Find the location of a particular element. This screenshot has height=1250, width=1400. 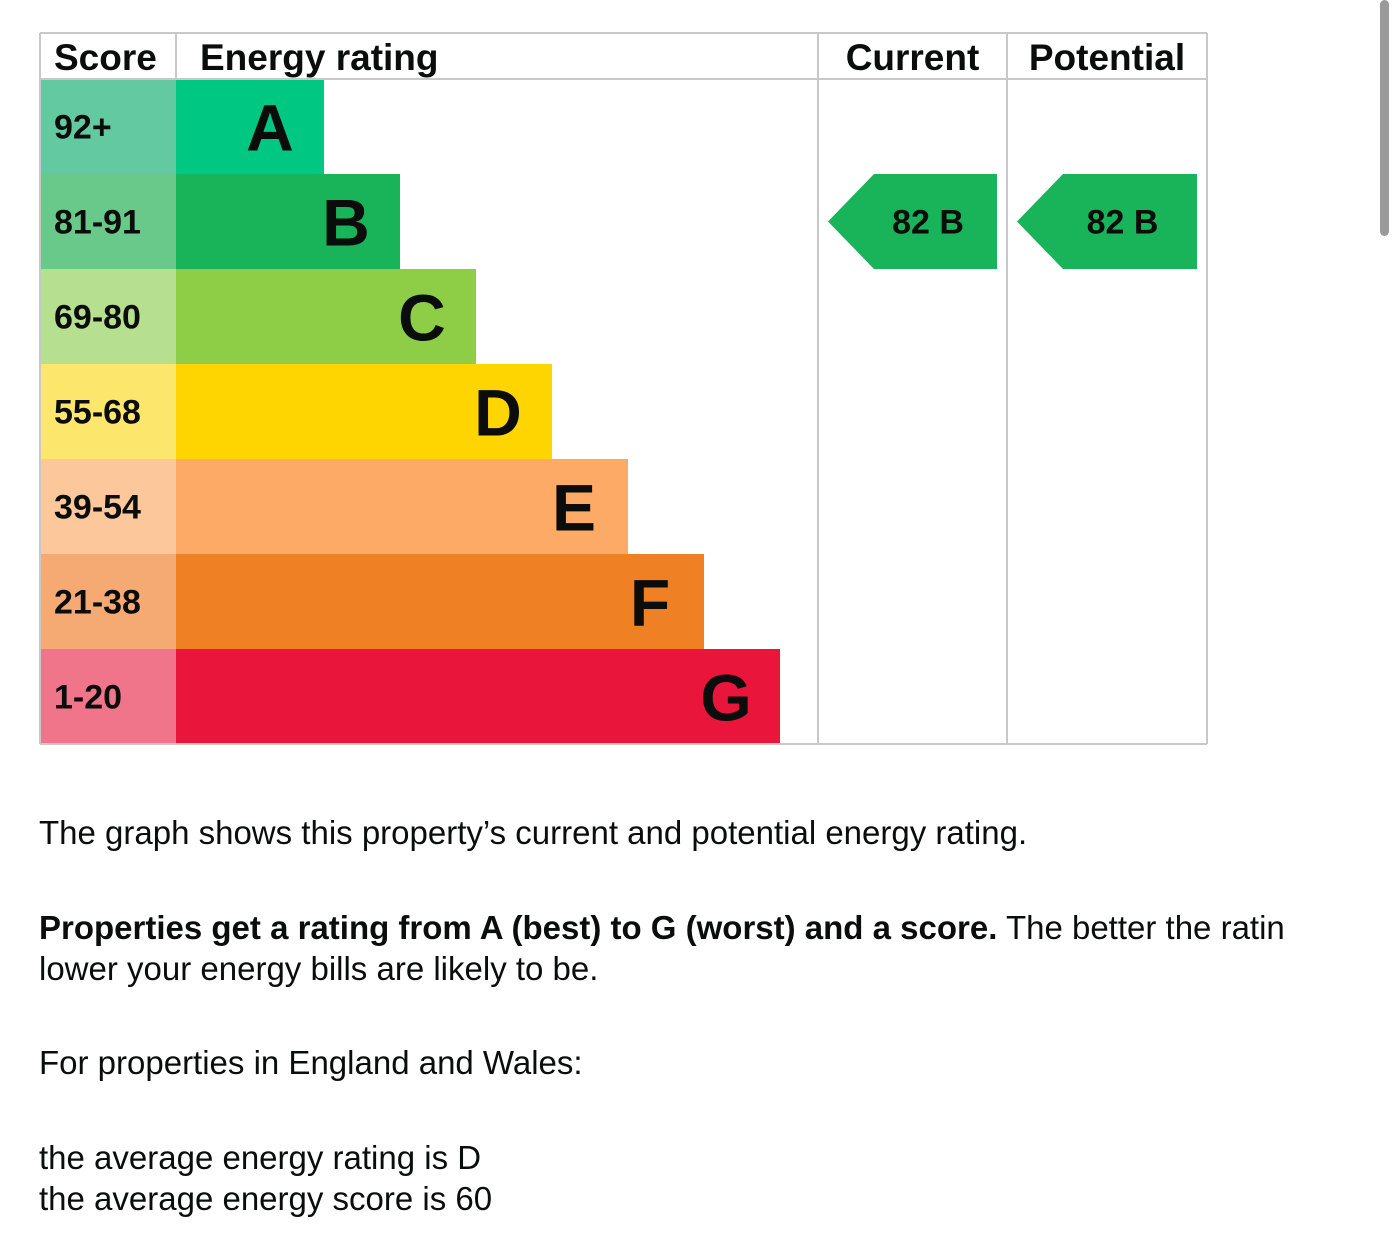

score-range-d: 55-68 is located at coordinates (97, 413).